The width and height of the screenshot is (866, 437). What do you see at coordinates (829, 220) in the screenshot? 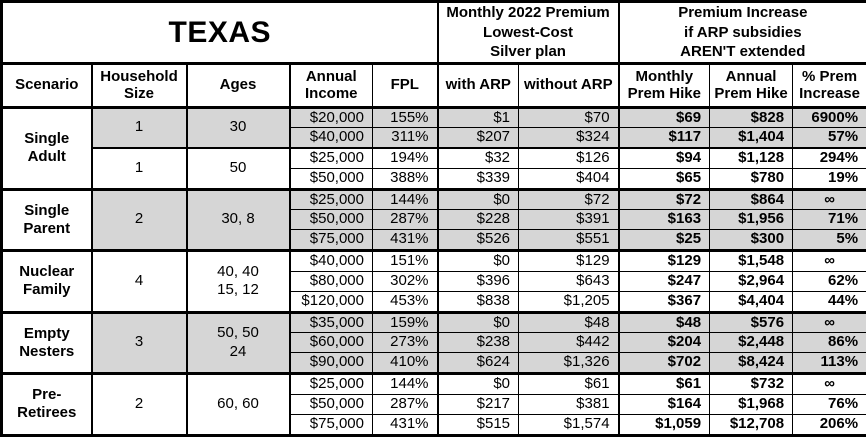
I see `cell-pct-increase: 71%` at bounding box center [829, 220].